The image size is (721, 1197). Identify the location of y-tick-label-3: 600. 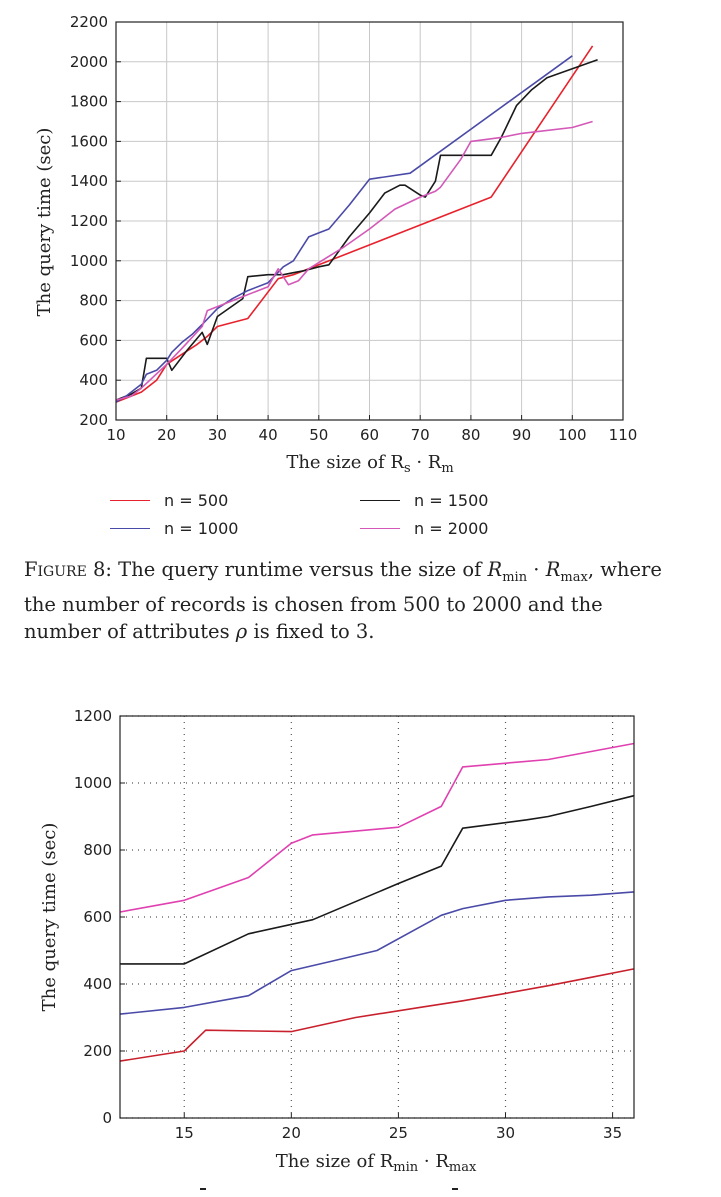
(97, 917).